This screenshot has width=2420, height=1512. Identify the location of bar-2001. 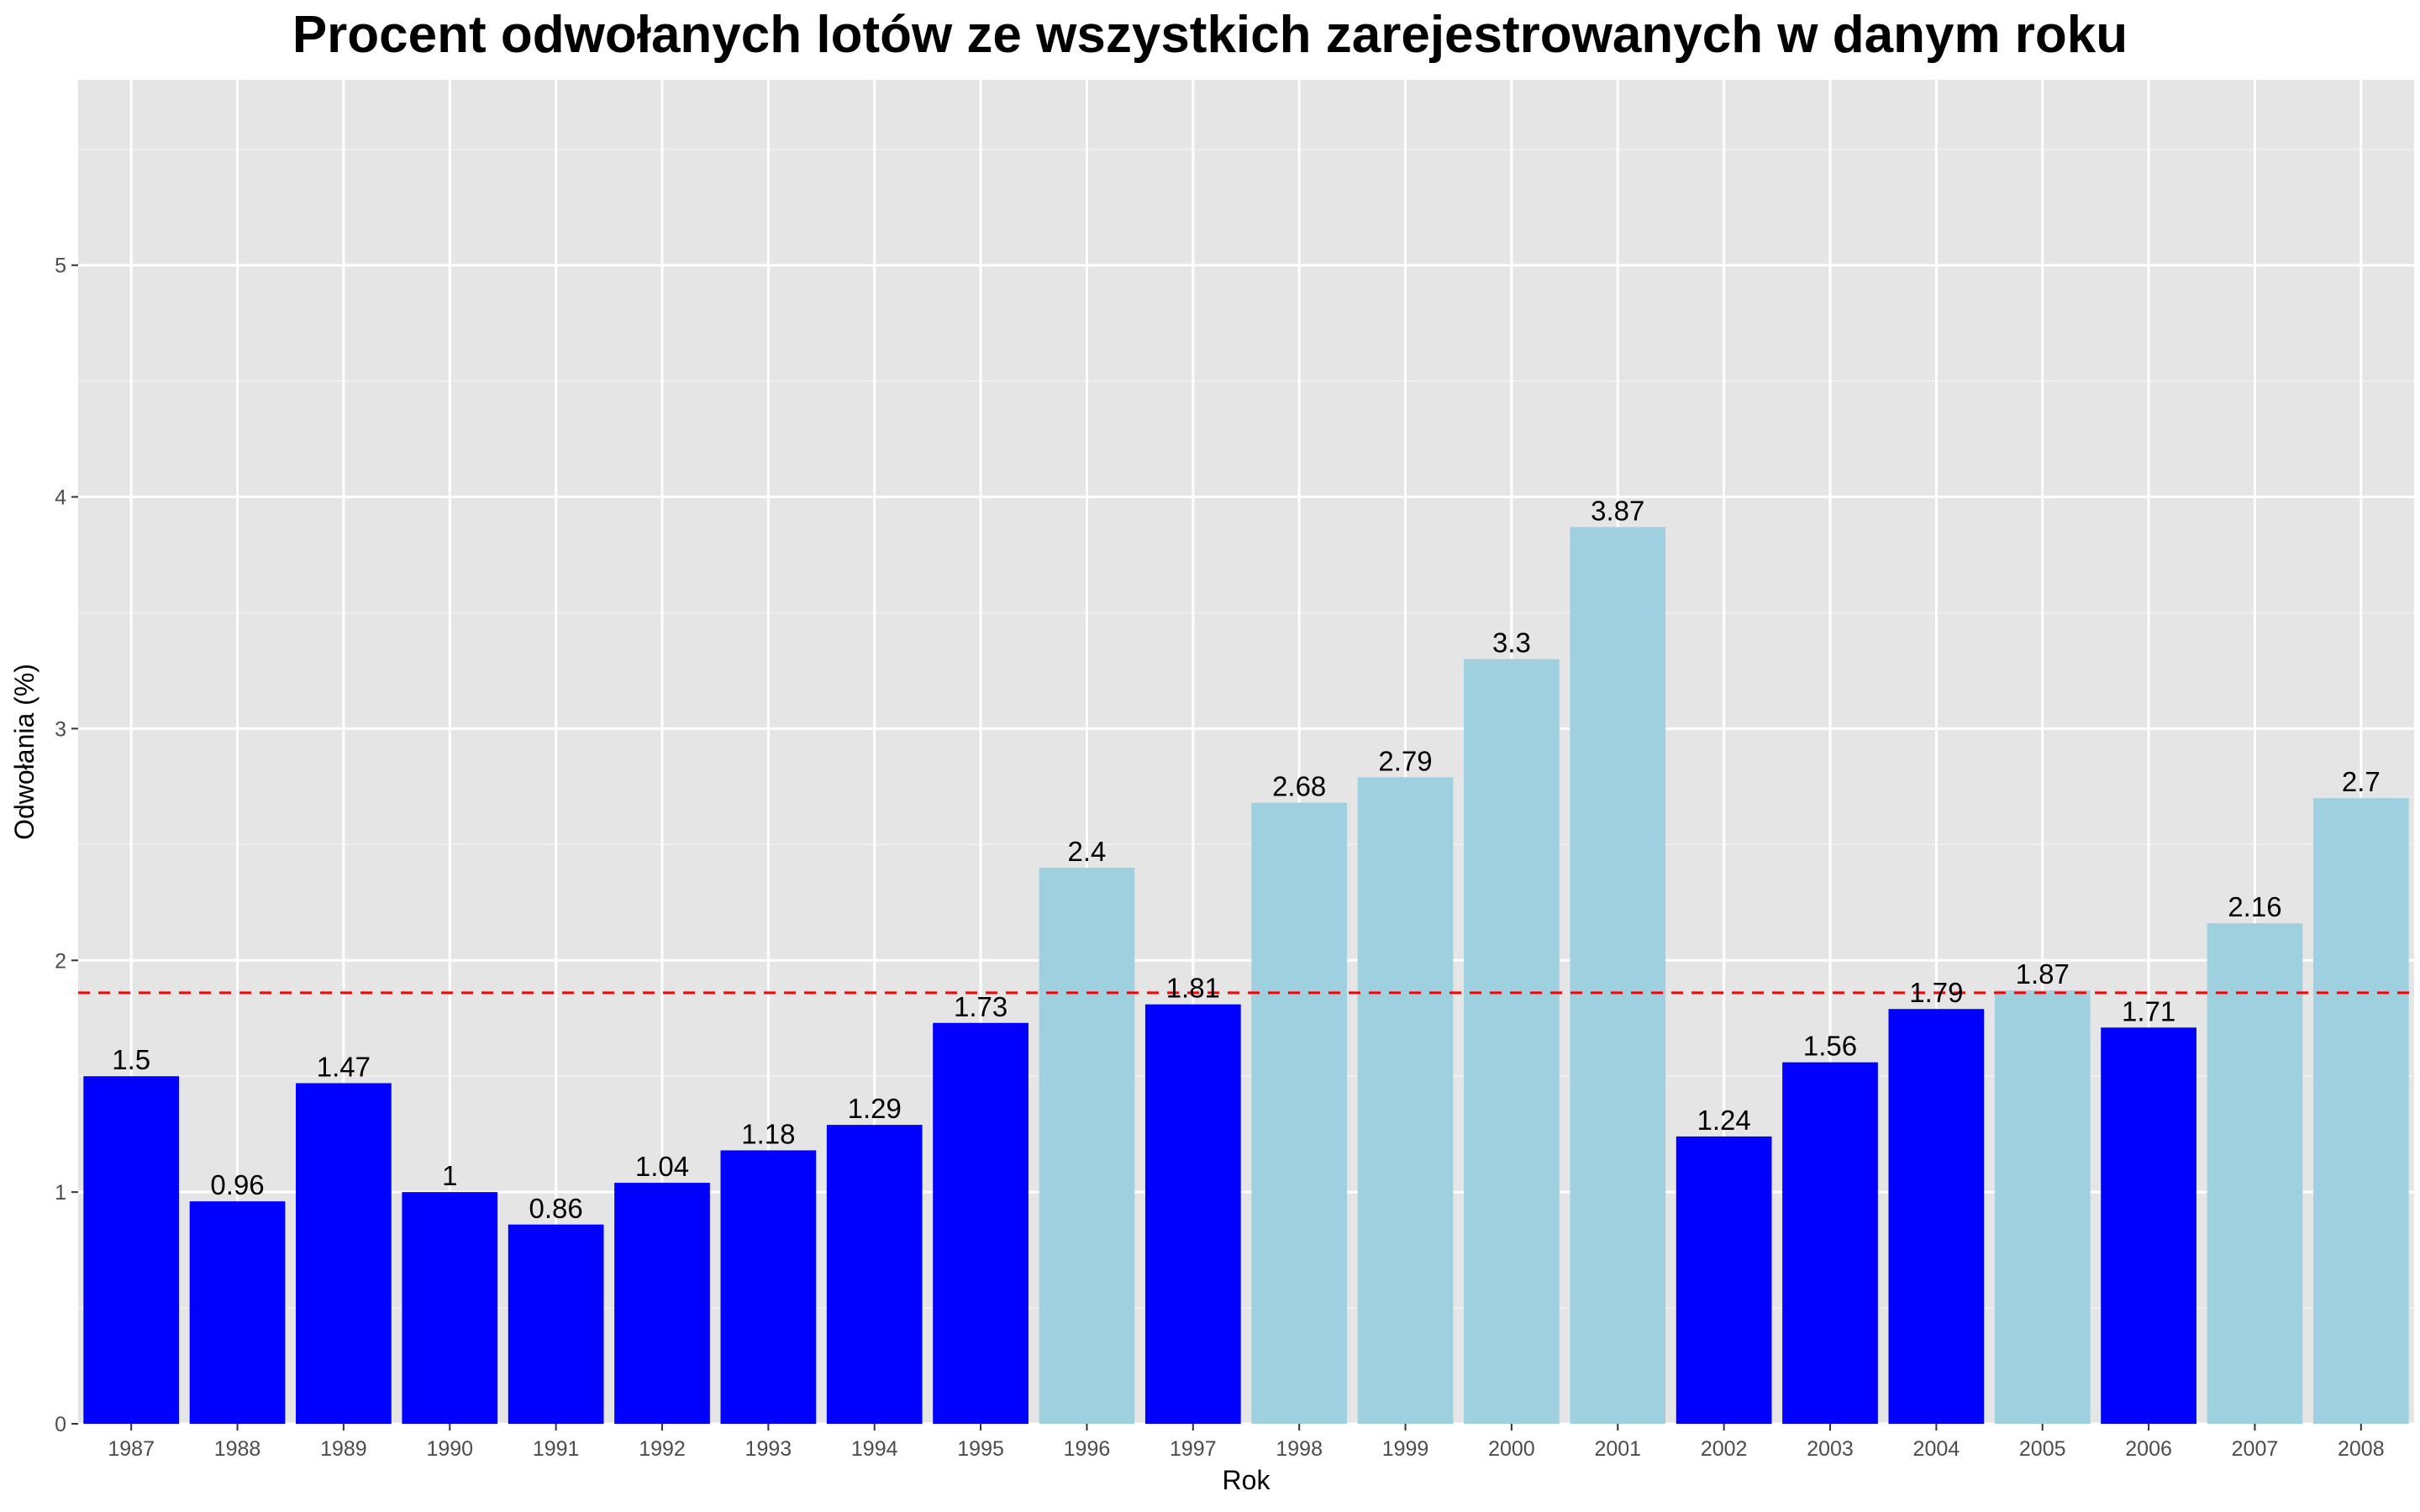
(1618, 975).